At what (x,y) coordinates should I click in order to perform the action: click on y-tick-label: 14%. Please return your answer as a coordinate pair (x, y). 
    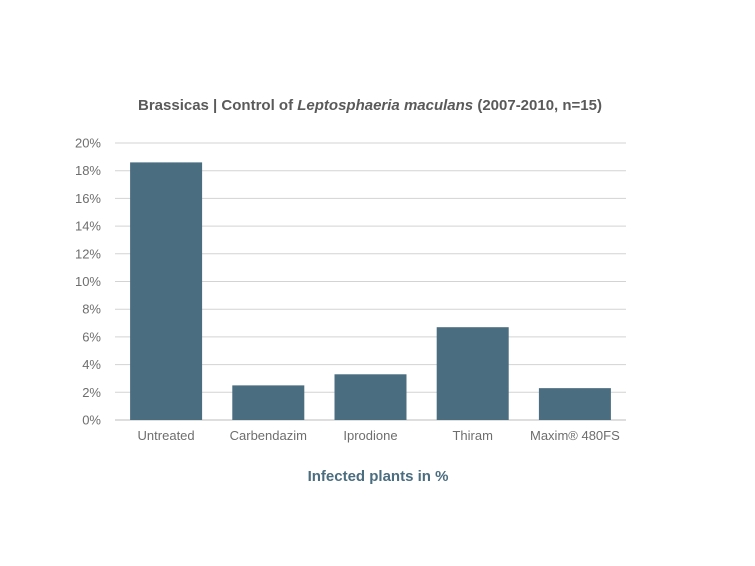
    Looking at the image, I should click on (88, 226).